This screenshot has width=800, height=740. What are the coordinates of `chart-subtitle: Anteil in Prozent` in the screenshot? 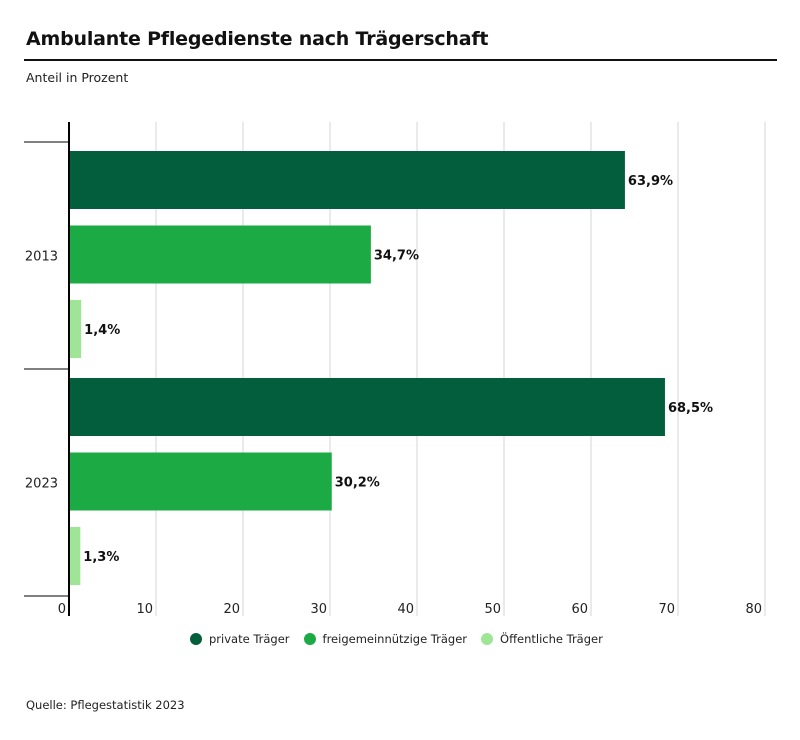 It's located at (77, 77).